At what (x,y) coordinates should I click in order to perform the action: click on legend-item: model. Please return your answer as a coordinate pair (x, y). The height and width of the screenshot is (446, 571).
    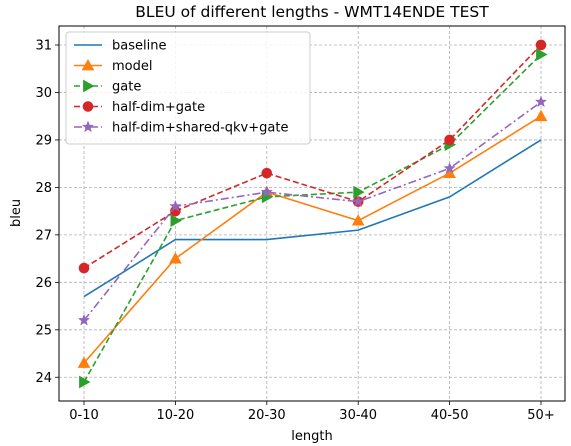
    Looking at the image, I should click on (113, 66).